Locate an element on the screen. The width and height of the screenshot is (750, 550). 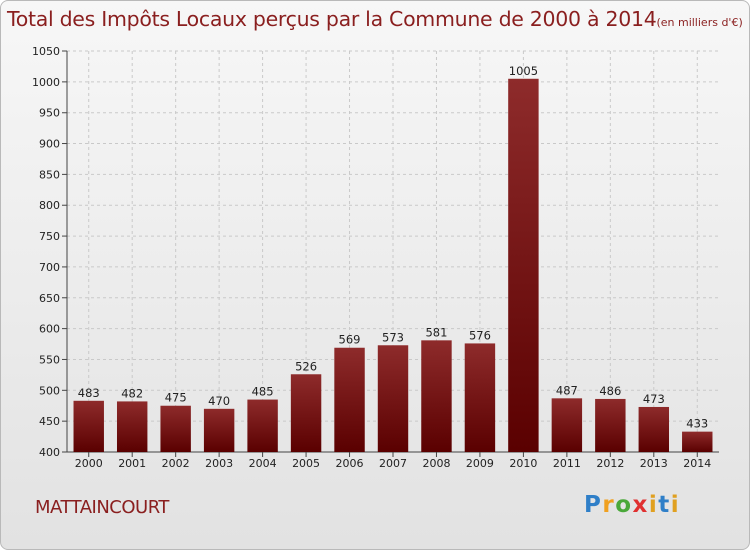
value-label-2009: 576 is located at coordinates (480, 335).